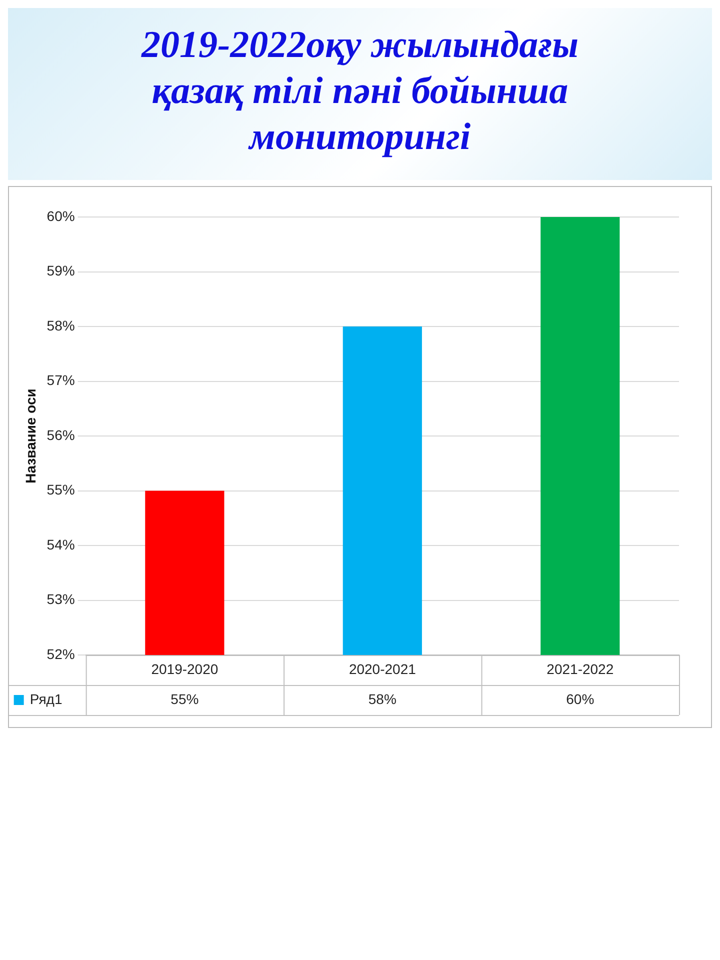  What do you see at coordinates (580, 698) in the screenshot?
I see `data-label: 60%` at bounding box center [580, 698].